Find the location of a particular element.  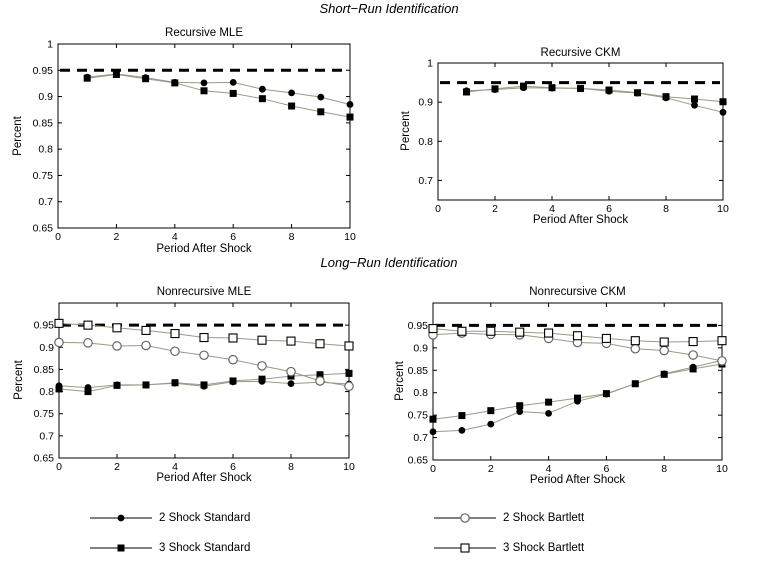

short-run-section-title: Short−Run Identification is located at coordinates (389, 8).